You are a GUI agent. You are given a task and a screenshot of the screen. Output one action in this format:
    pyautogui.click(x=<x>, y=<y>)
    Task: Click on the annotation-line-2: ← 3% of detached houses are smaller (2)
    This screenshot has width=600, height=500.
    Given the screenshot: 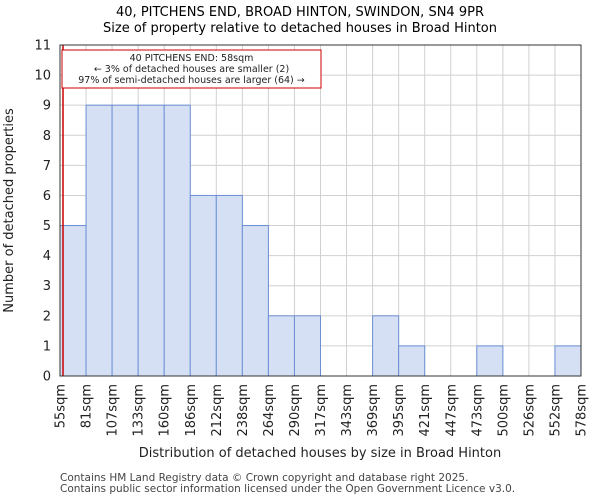 What is the action you would take?
    pyautogui.click(x=191, y=69)
    